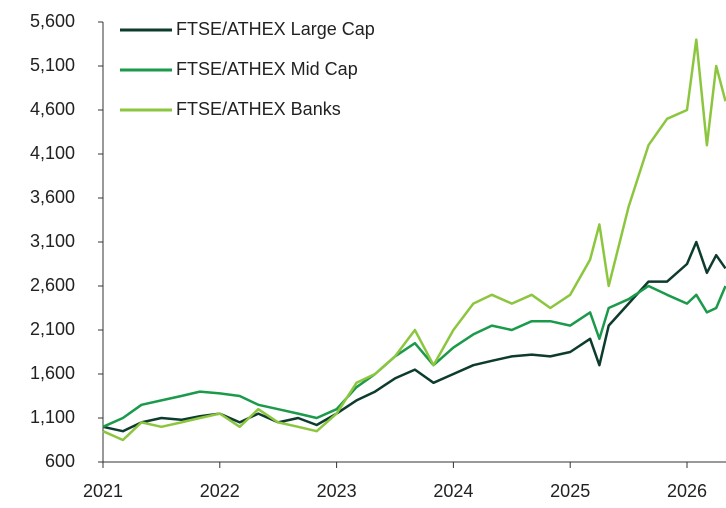 This screenshot has width=726, height=508. Describe the element at coordinates (275, 29) in the screenshot. I see `legend-label: FTSE/ATHEX Large Cap` at that location.